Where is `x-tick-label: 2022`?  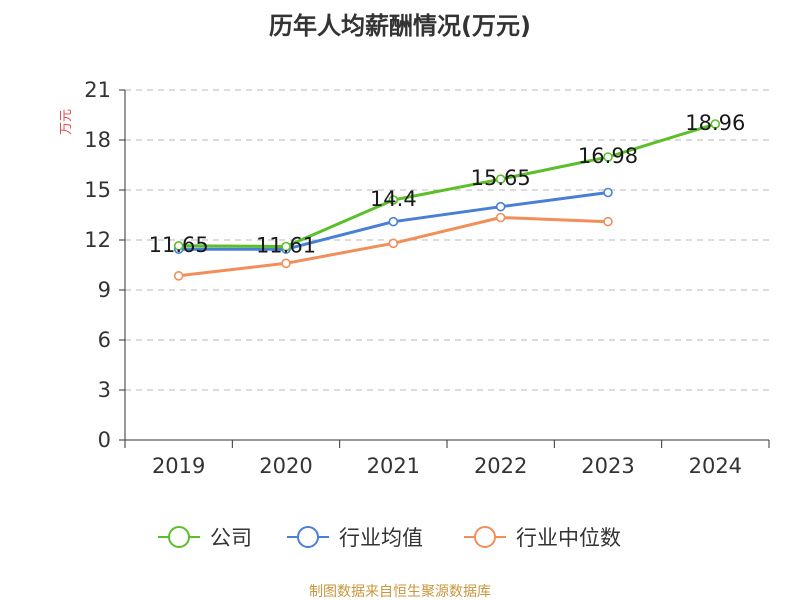 x-tick-label: 2022 is located at coordinates (500, 466).